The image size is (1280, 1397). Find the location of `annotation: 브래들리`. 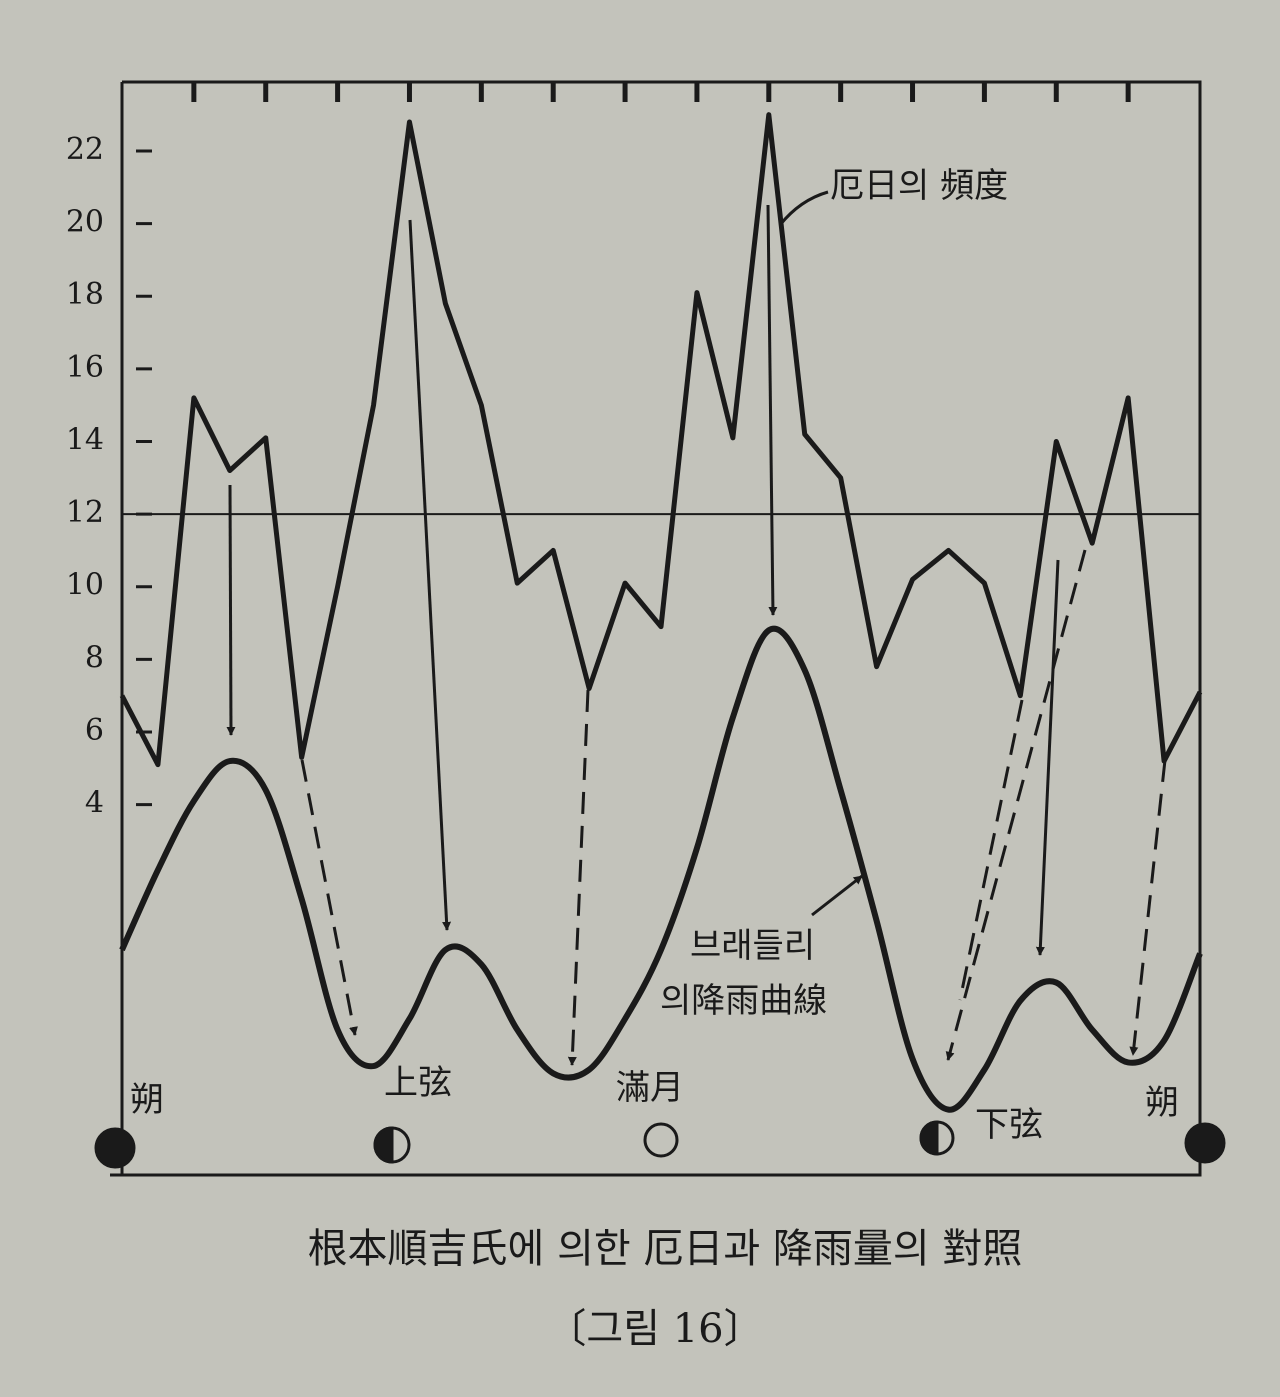

annotation: 브래들리 is located at coordinates (752, 946).